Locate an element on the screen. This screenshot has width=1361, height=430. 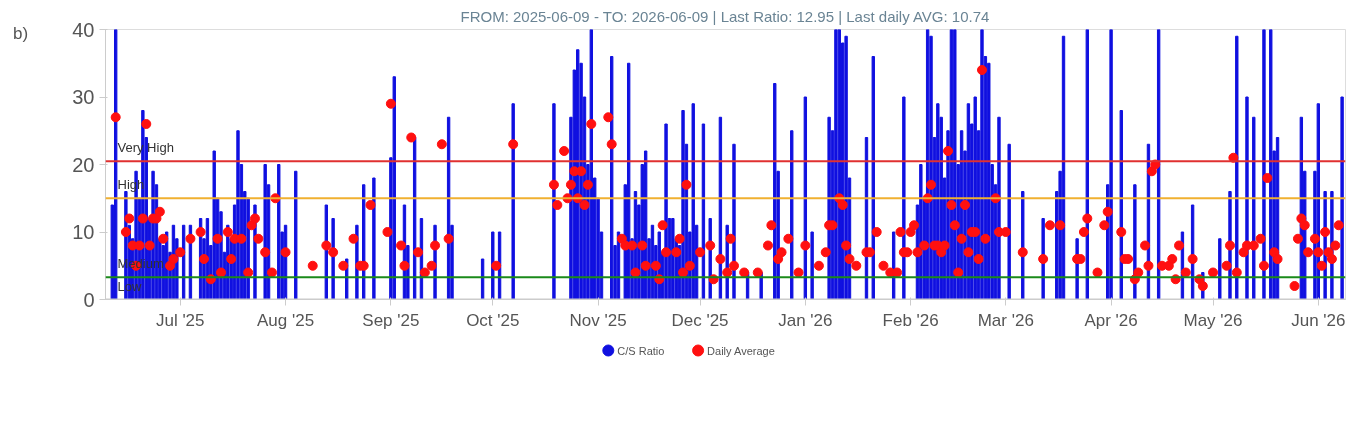
x-tick-label: May '26 is located at coordinates (1213, 320).